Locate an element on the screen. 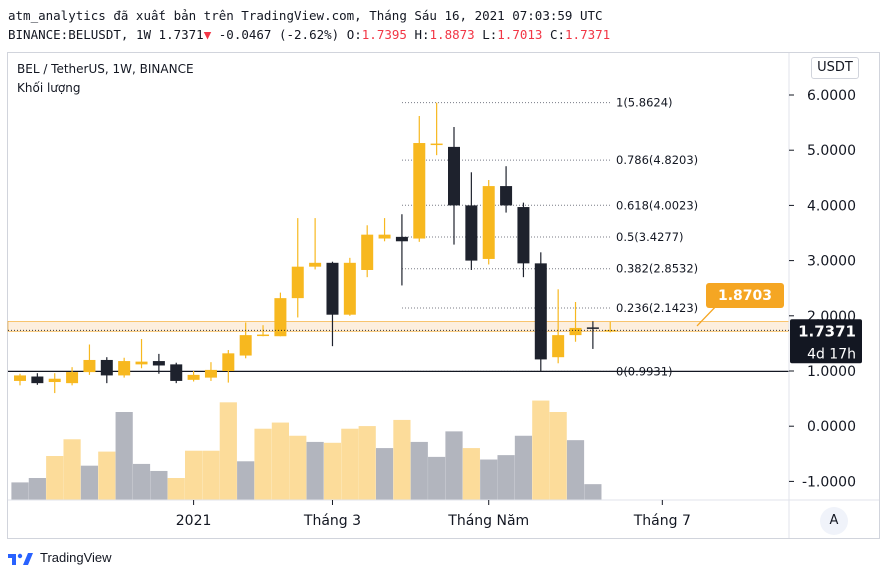  last-value: 1.7371 is located at coordinates (181, 34).